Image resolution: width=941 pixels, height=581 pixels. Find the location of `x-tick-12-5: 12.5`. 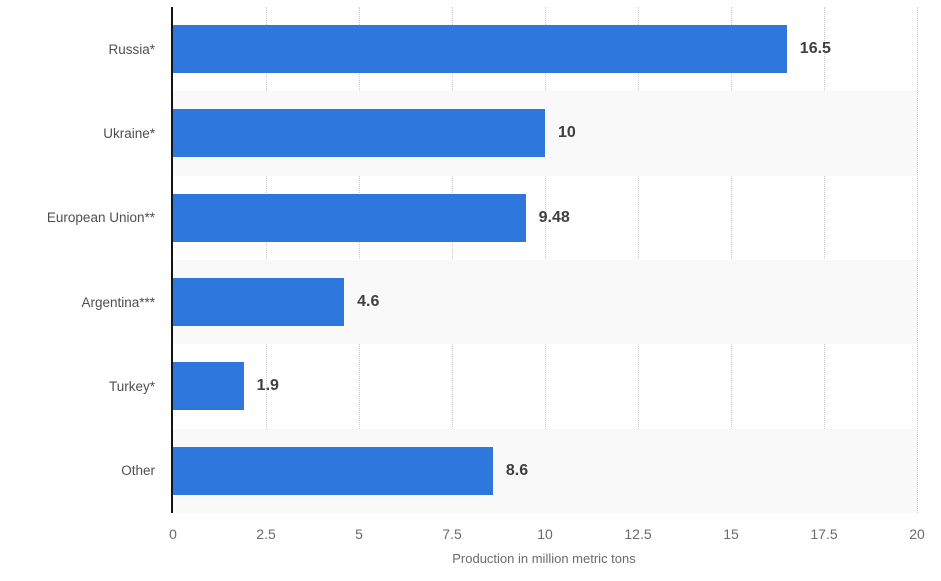

x-tick-12-5: 12.5 is located at coordinates (638, 534).